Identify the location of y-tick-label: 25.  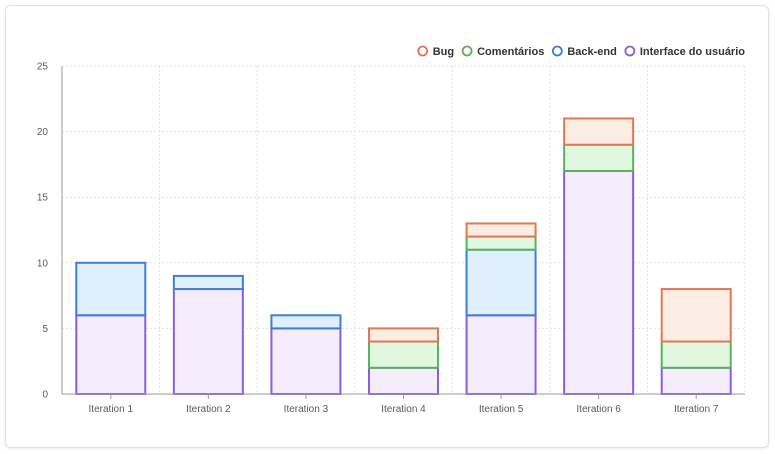
(43, 67).